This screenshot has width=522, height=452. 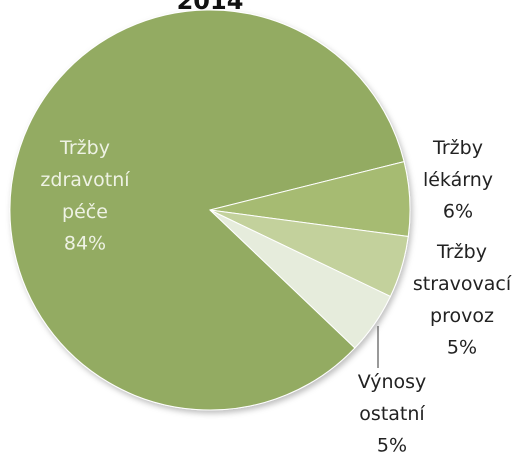 I want to click on value-label: 84%, so click(x=85, y=244).